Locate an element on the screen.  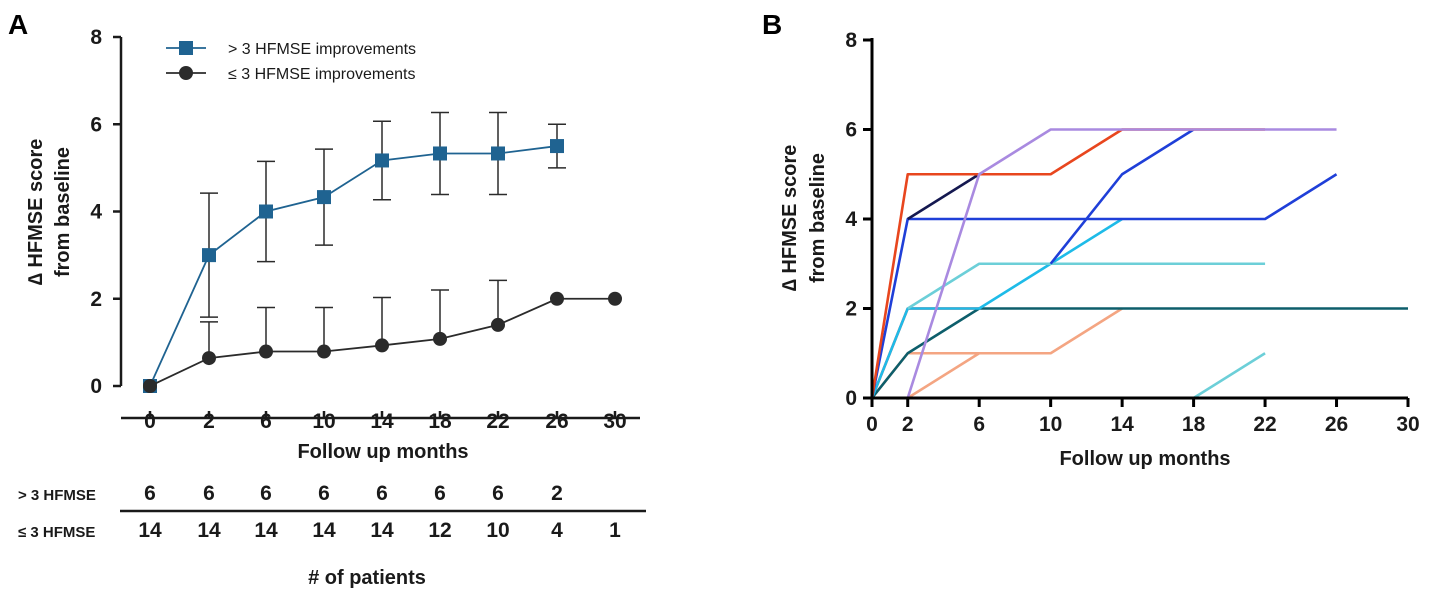
panel-b-x-tick-label-10: 10 is located at coordinates (1050, 424).